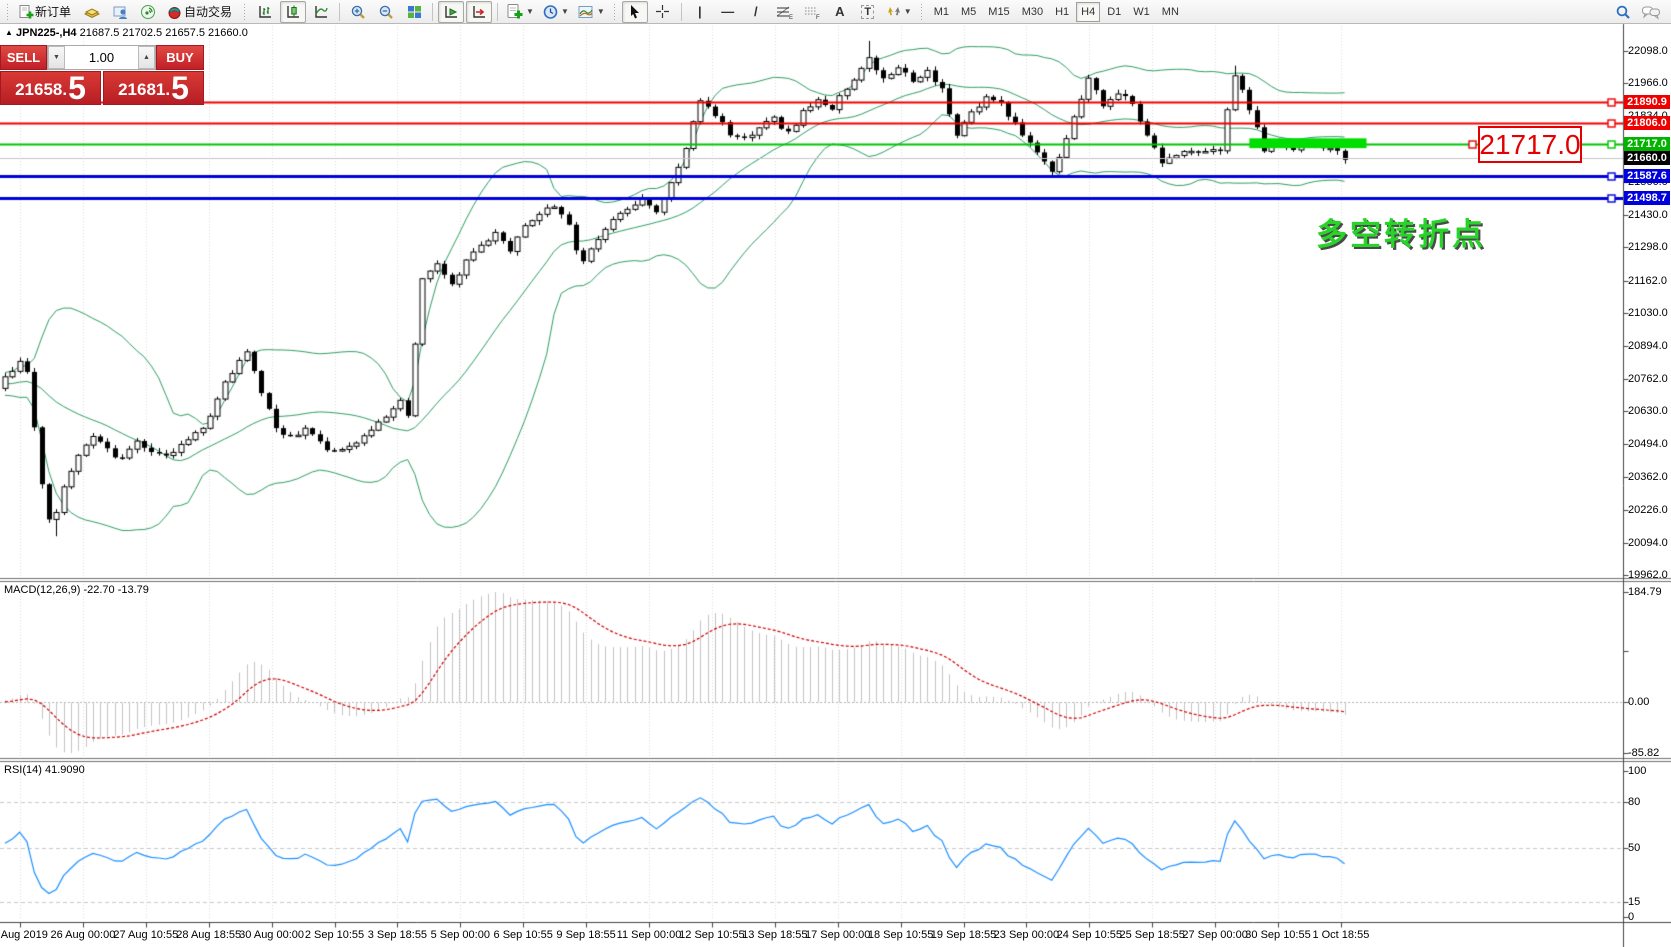  I want to click on auto-scroll-button, so click(451, 11).